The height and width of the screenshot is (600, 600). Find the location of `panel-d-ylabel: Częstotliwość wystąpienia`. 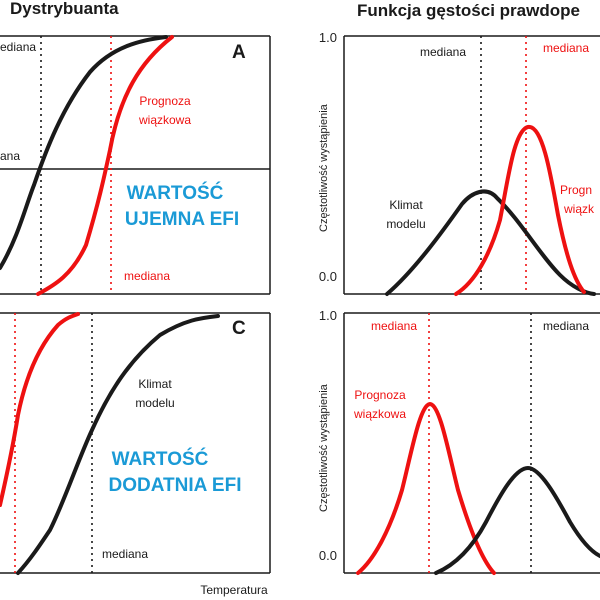

panel-d-ylabel: Częstotliwość wystąpienia is located at coordinates (324, 447).